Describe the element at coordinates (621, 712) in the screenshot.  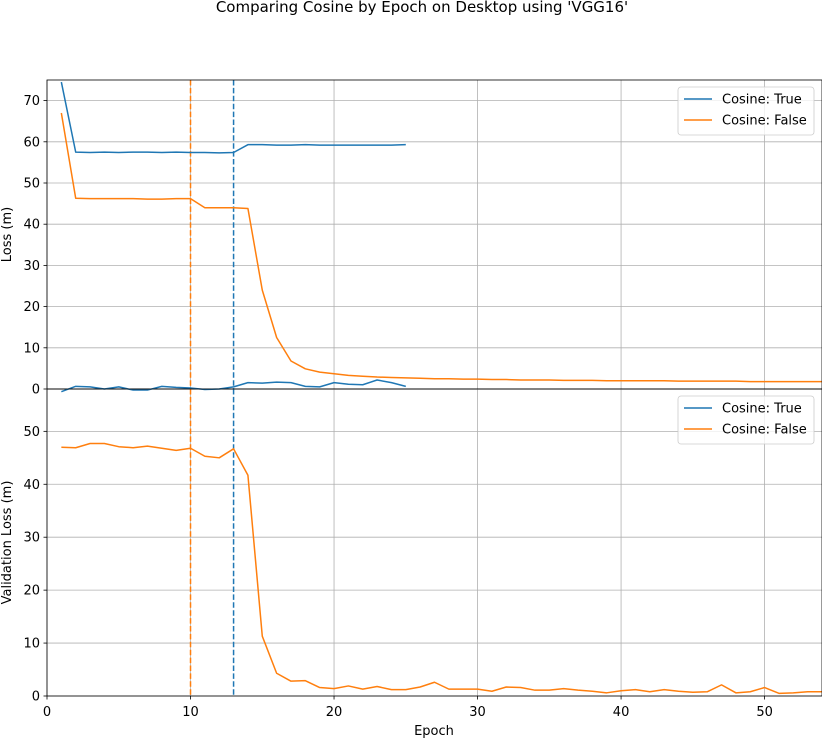
I see `x-tick-label: 40` at that location.